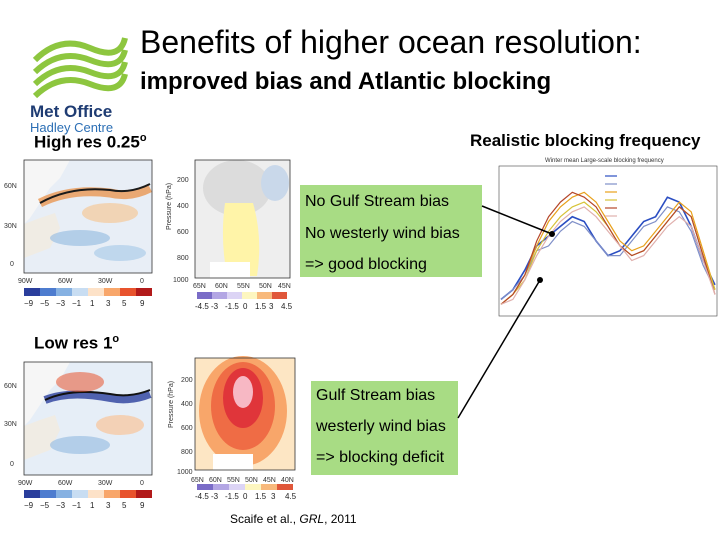 The height and width of the screenshot is (540, 720). I want to click on citation-year: , 2011, so click(340, 519).